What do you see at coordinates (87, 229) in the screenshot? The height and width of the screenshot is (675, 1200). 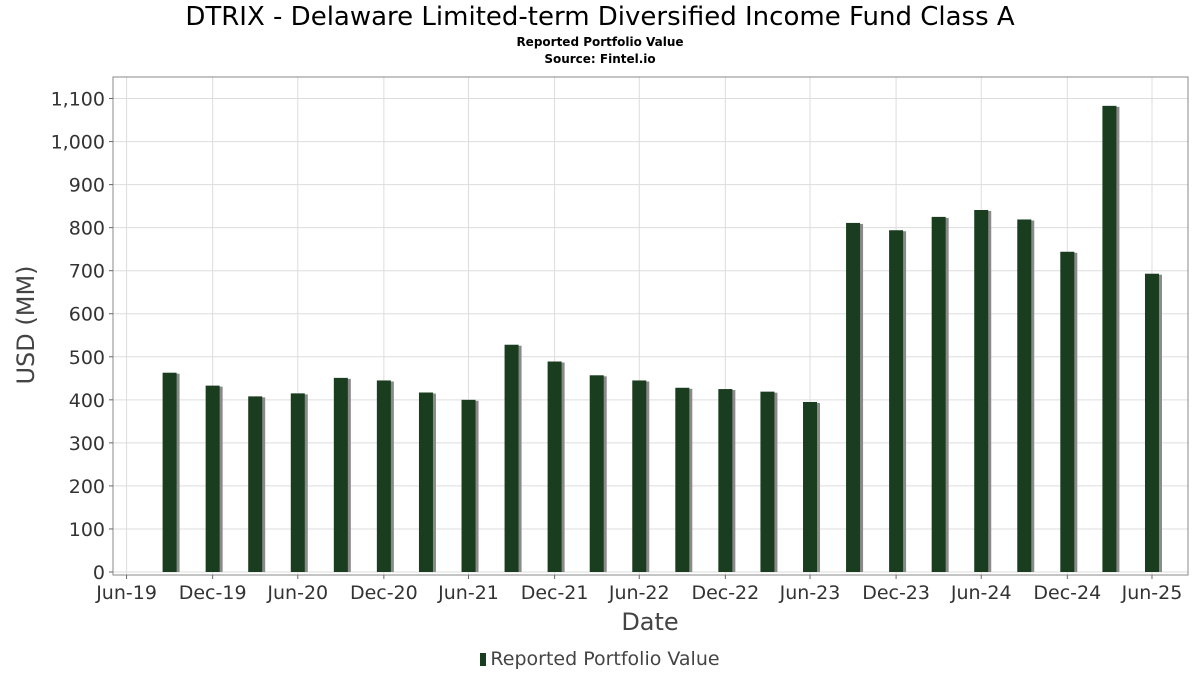 I see `y-tick-label: 800` at bounding box center [87, 229].